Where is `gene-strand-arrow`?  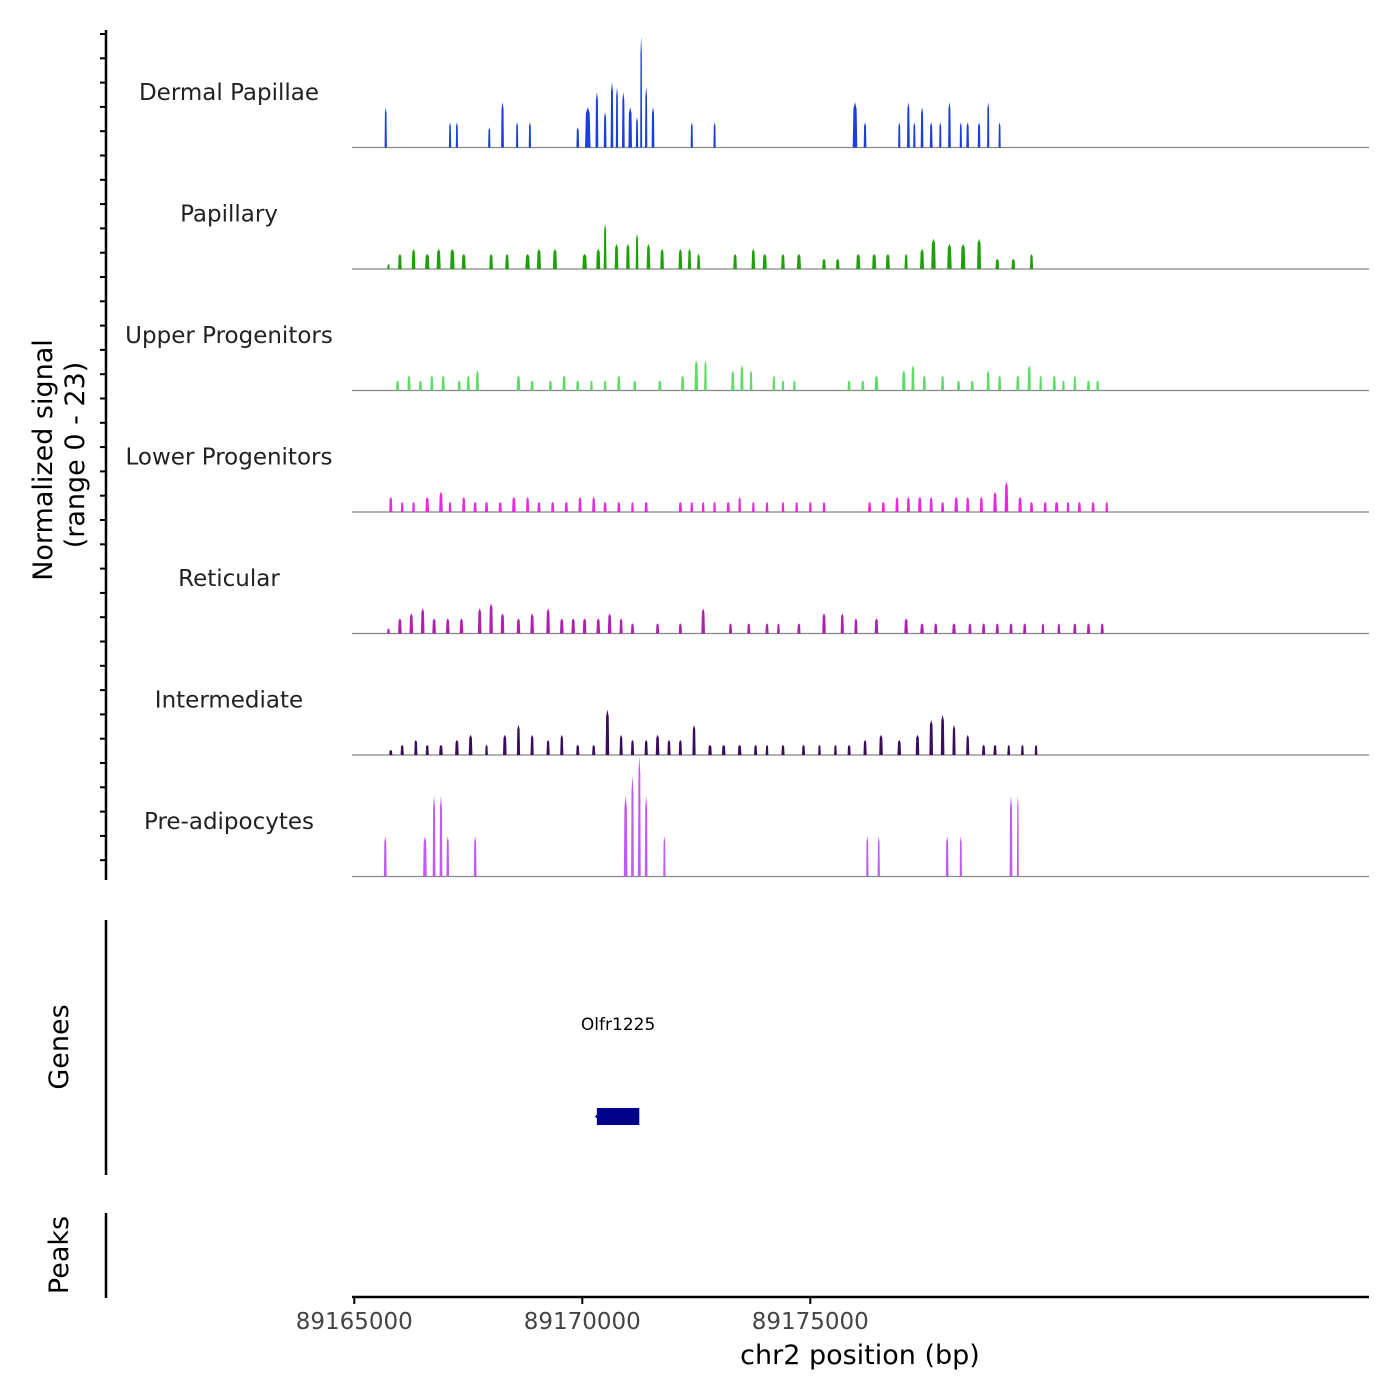 gene-strand-arrow is located at coordinates (597, 1116).